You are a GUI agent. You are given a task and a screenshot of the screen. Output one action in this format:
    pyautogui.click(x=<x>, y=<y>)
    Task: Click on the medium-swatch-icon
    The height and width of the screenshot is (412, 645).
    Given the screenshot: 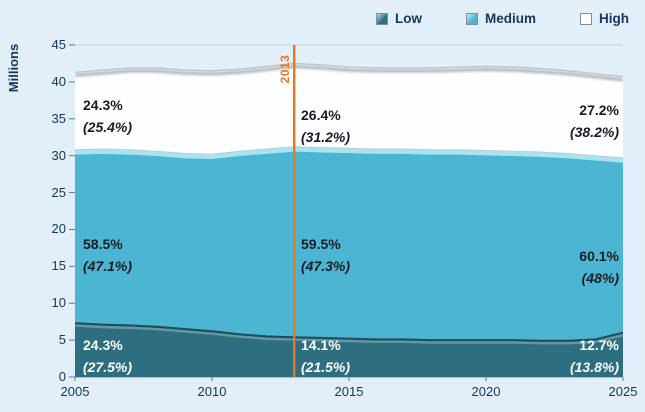 What is the action you would take?
    pyautogui.click(x=471, y=18)
    